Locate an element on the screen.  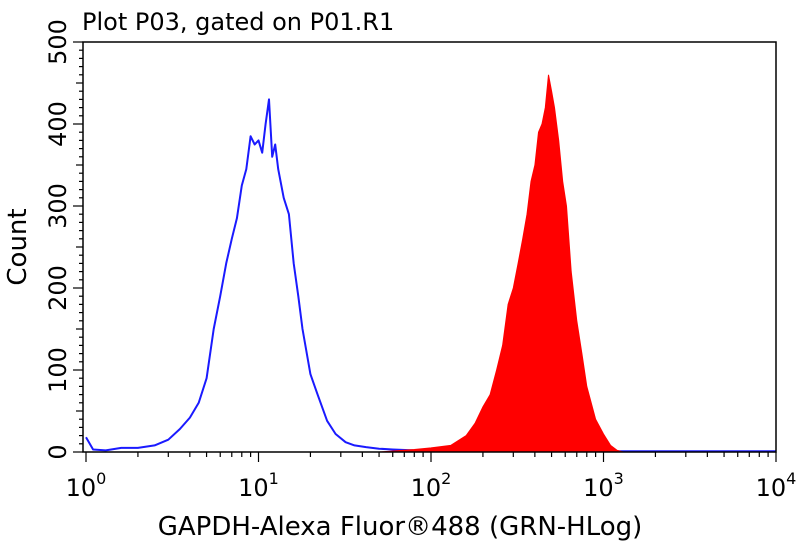
y-axis-title: Count is located at coordinates (18, 246).